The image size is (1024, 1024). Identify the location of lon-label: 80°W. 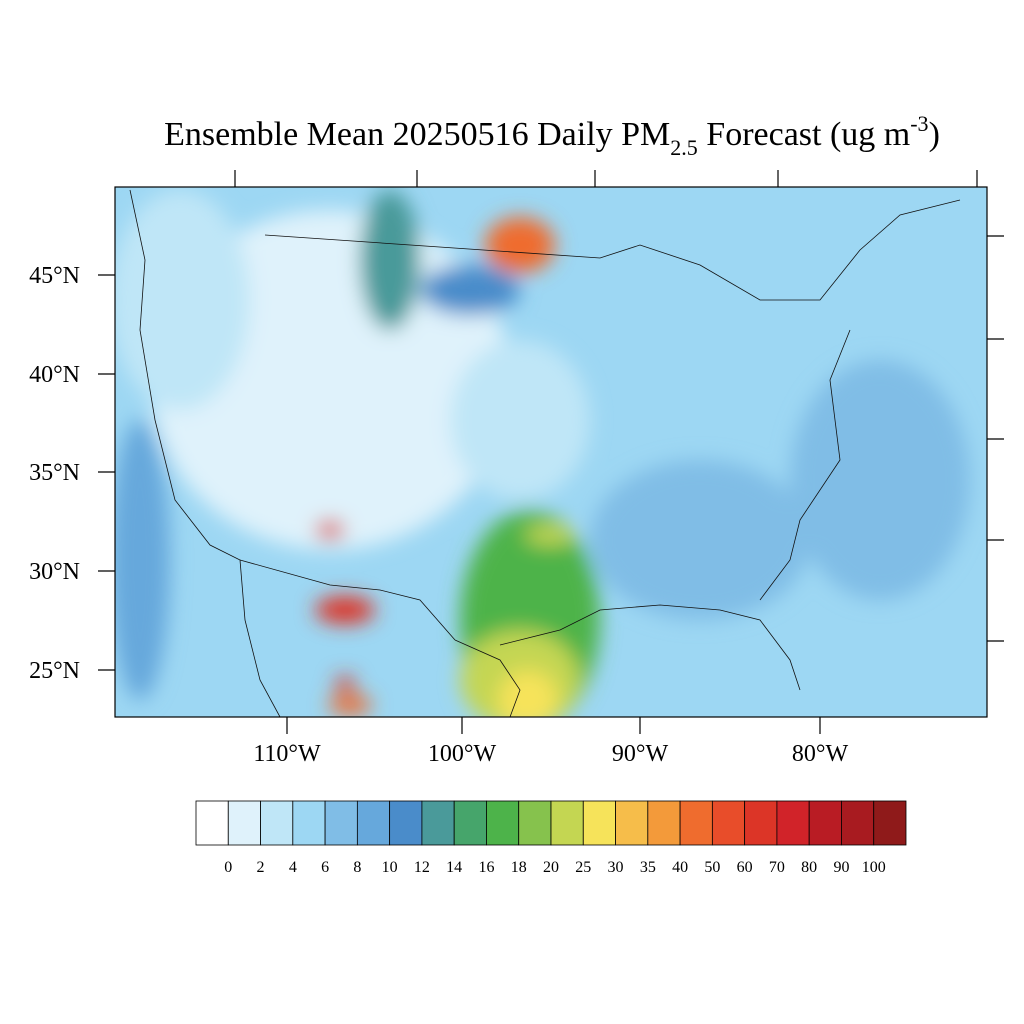
(820, 754).